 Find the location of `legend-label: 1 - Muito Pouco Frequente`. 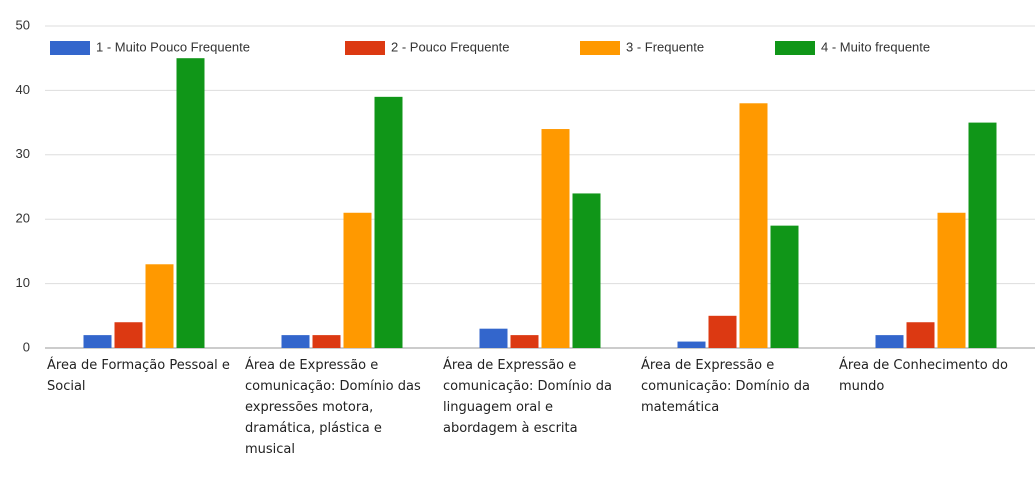

legend-label: 1 - Muito Pouco Frequente is located at coordinates (173, 46).